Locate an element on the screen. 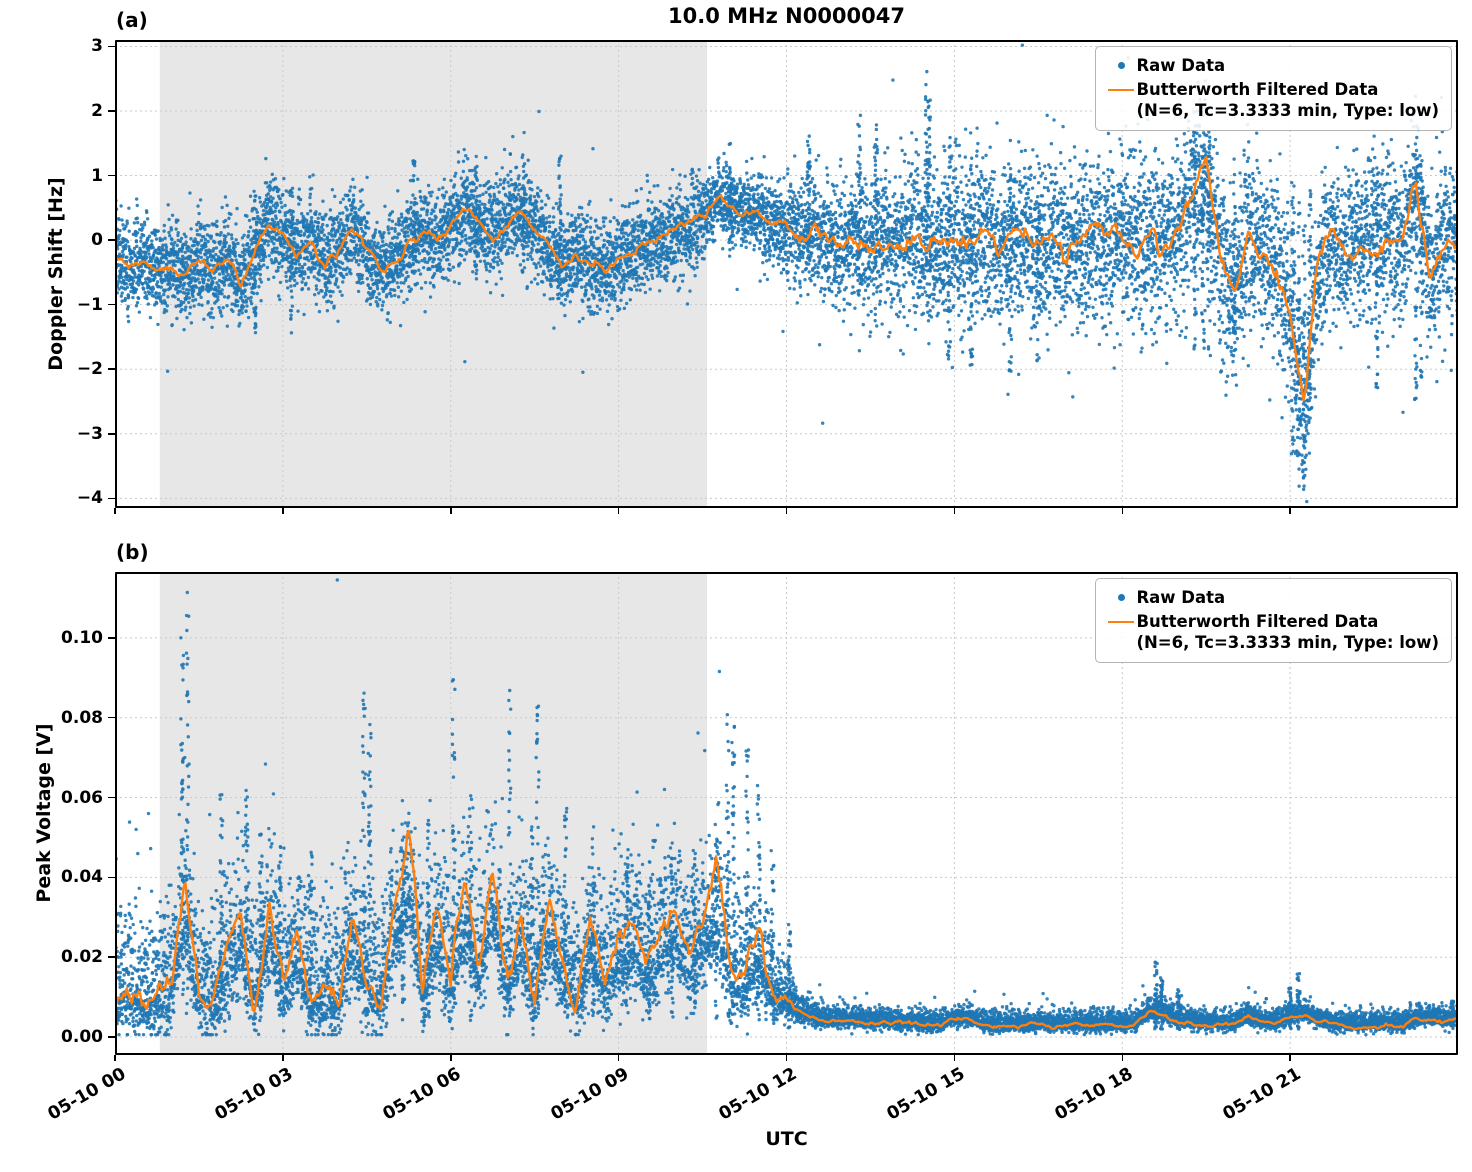 The image size is (1472, 1172). x-tick-label-text: 05-10 03 is located at coordinates (254, 1094).